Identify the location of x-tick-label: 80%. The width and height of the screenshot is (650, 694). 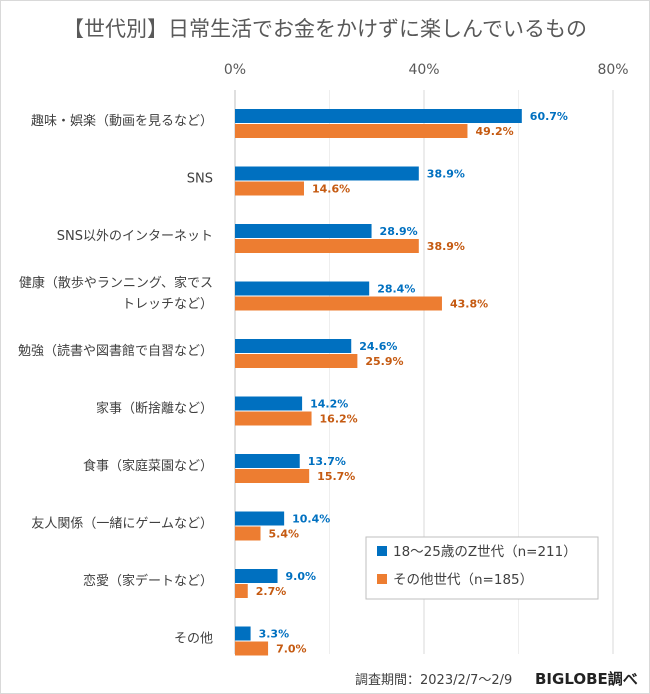
(612, 70).